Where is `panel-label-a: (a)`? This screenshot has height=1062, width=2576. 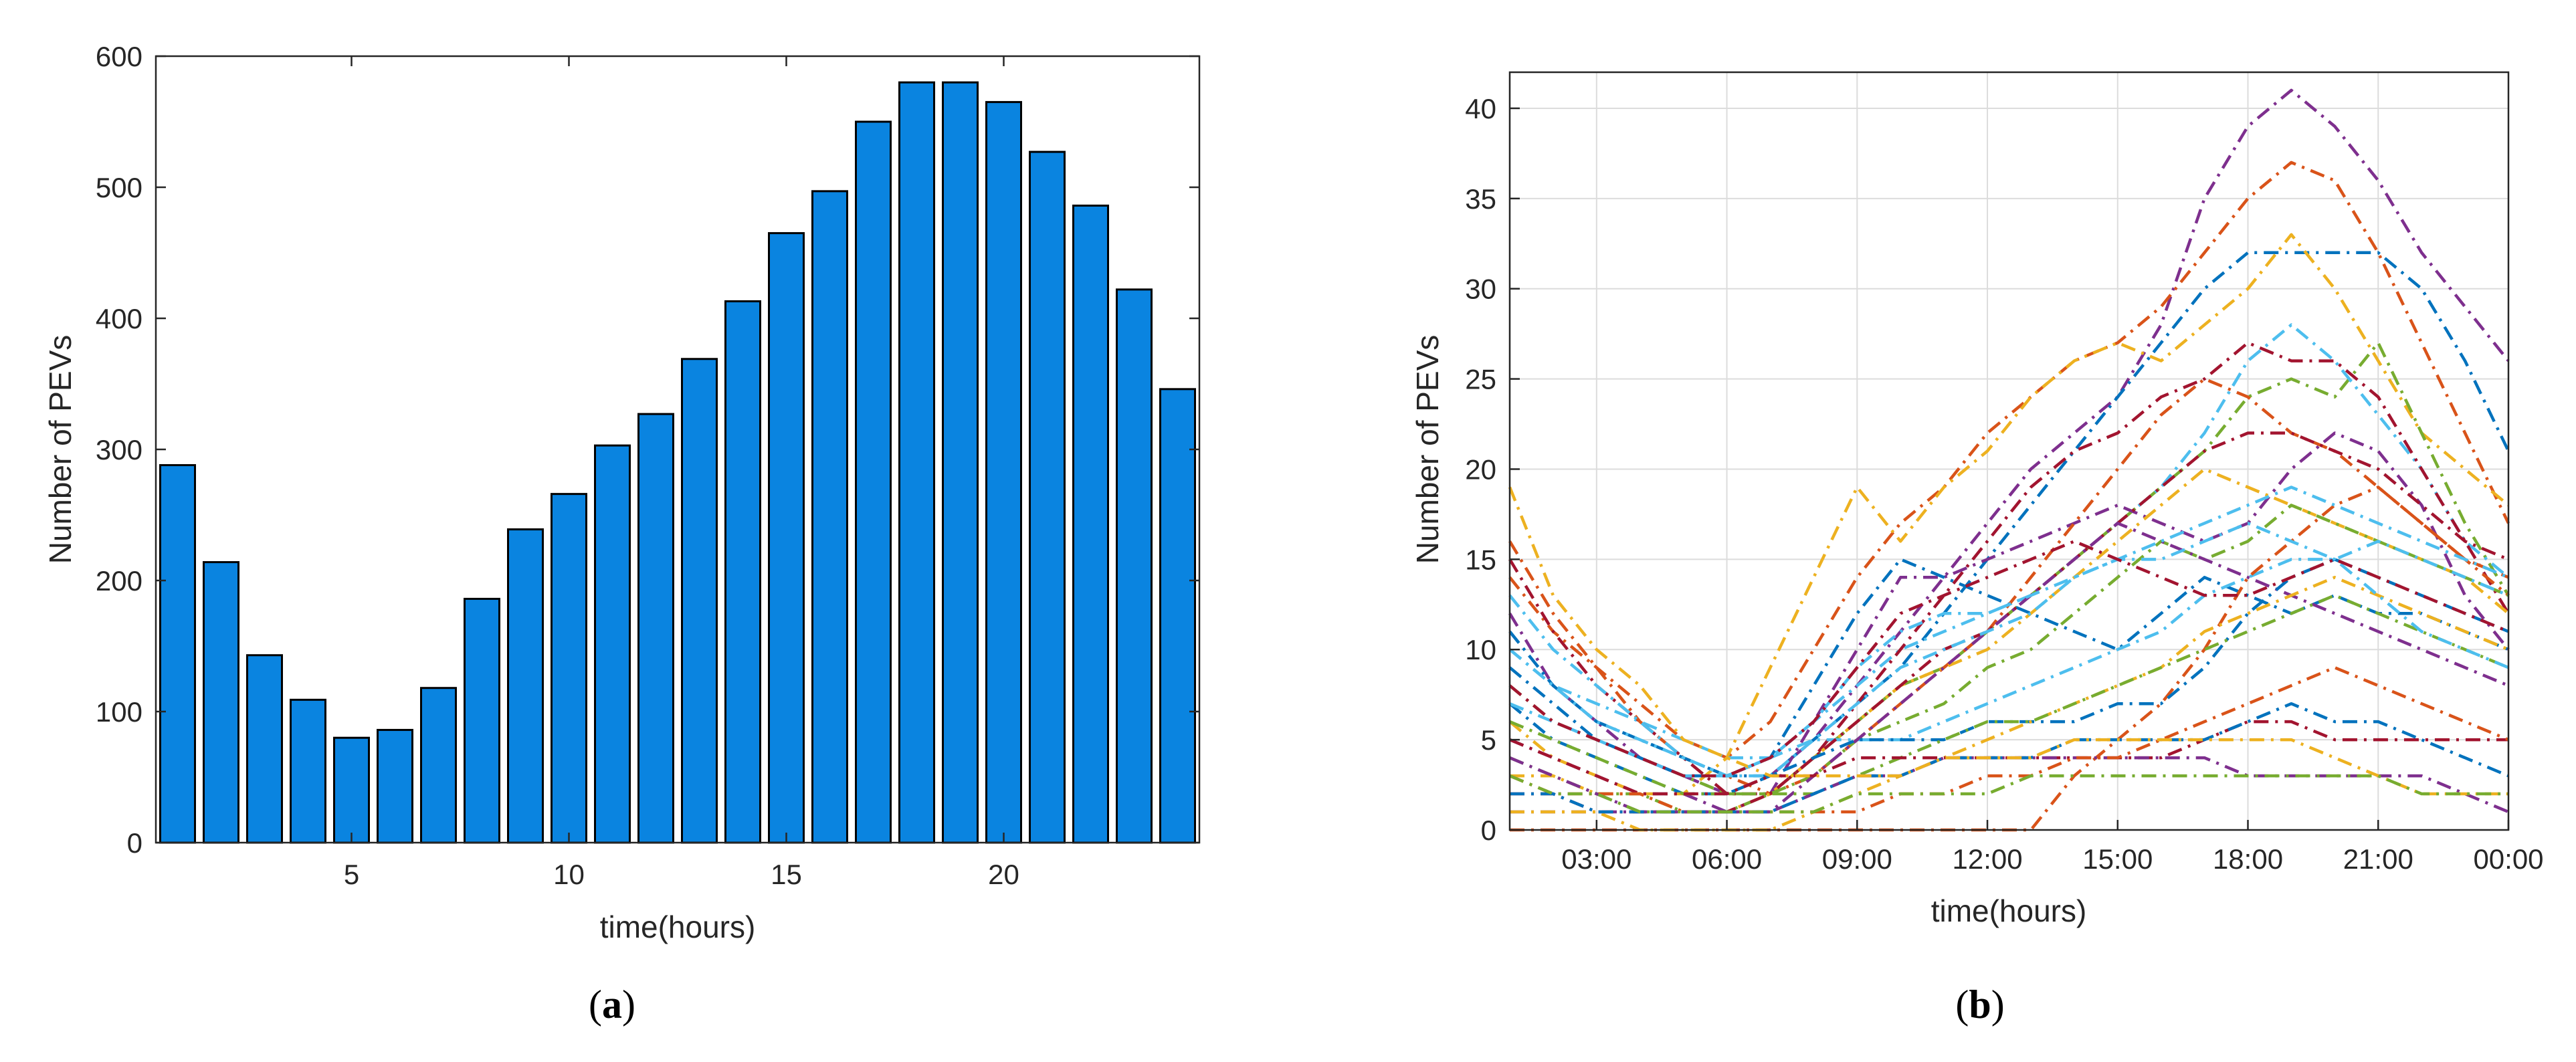 panel-label-a: (a) is located at coordinates (612, 1004).